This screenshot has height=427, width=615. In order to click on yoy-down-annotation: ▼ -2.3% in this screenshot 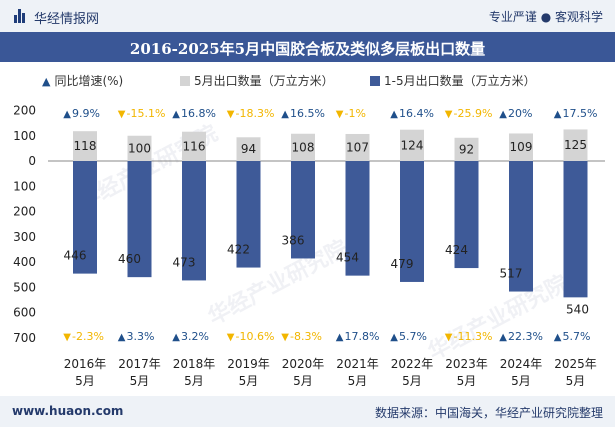, I will do `click(83, 336)`.